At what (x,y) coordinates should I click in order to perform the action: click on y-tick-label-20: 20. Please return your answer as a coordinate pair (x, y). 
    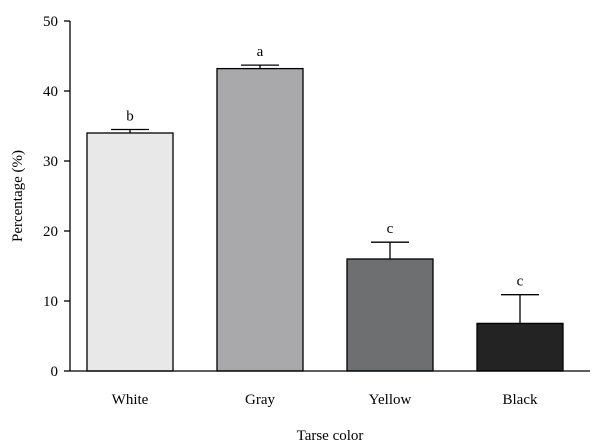
    Looking at the image, I should click on (50, 232).